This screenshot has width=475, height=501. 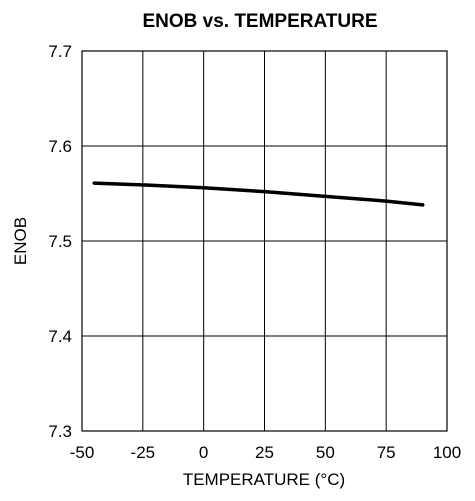 I want to click on x-tick-label: 25, so click(x=264, y=452).